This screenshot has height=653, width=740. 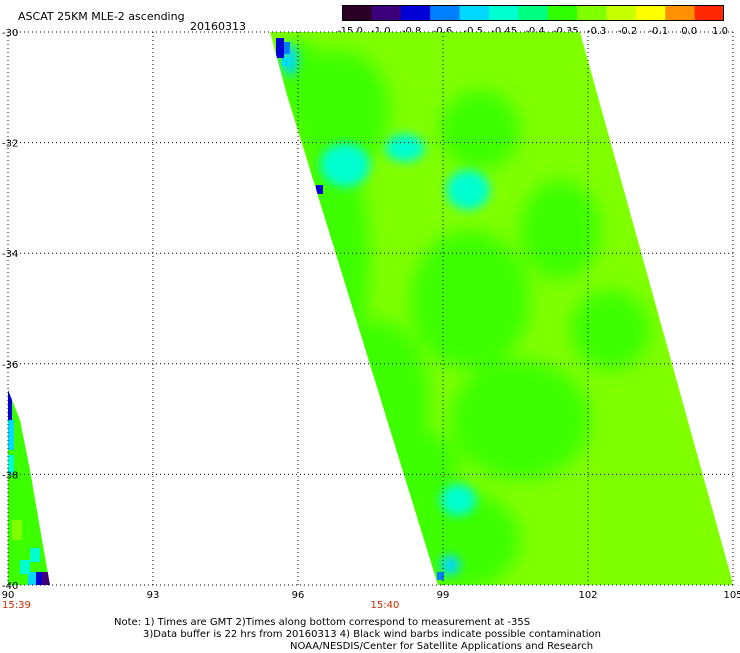 What do you see at coordinates (473, 31) in the screenshot?
I see `colorbar-label: -0.5` at bounding box center [473, 31].